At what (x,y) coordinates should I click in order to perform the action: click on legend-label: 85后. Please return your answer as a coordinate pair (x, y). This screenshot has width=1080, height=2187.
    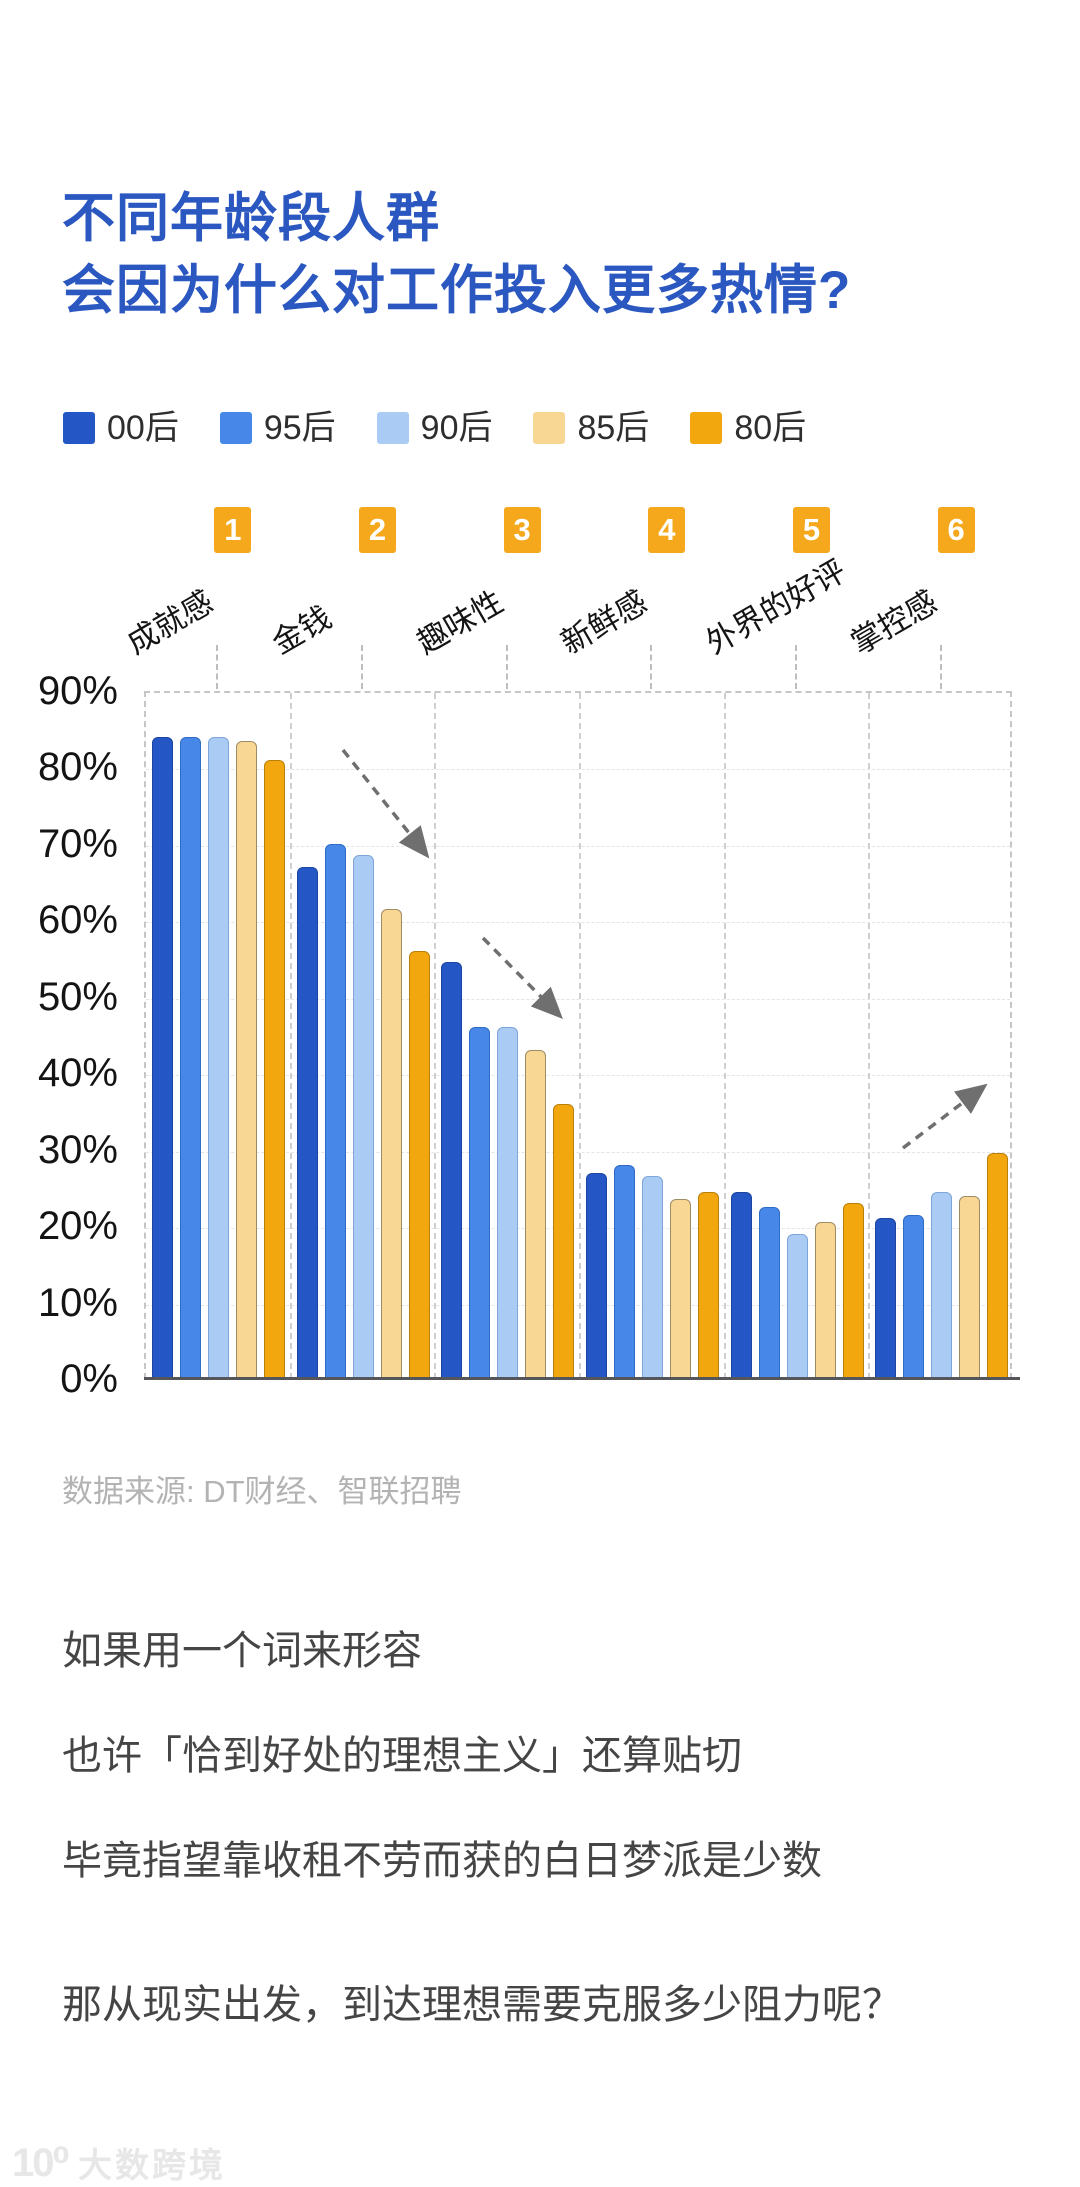
    Looking at the image, I should click on (613, 428).